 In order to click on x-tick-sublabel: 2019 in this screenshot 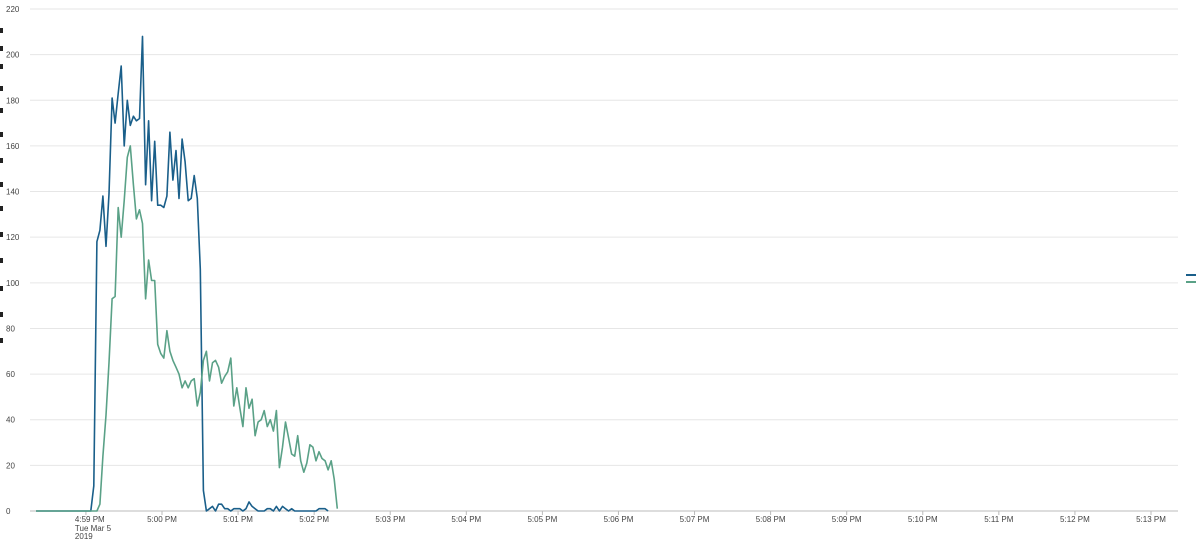, I will do `click(84, 536)`.